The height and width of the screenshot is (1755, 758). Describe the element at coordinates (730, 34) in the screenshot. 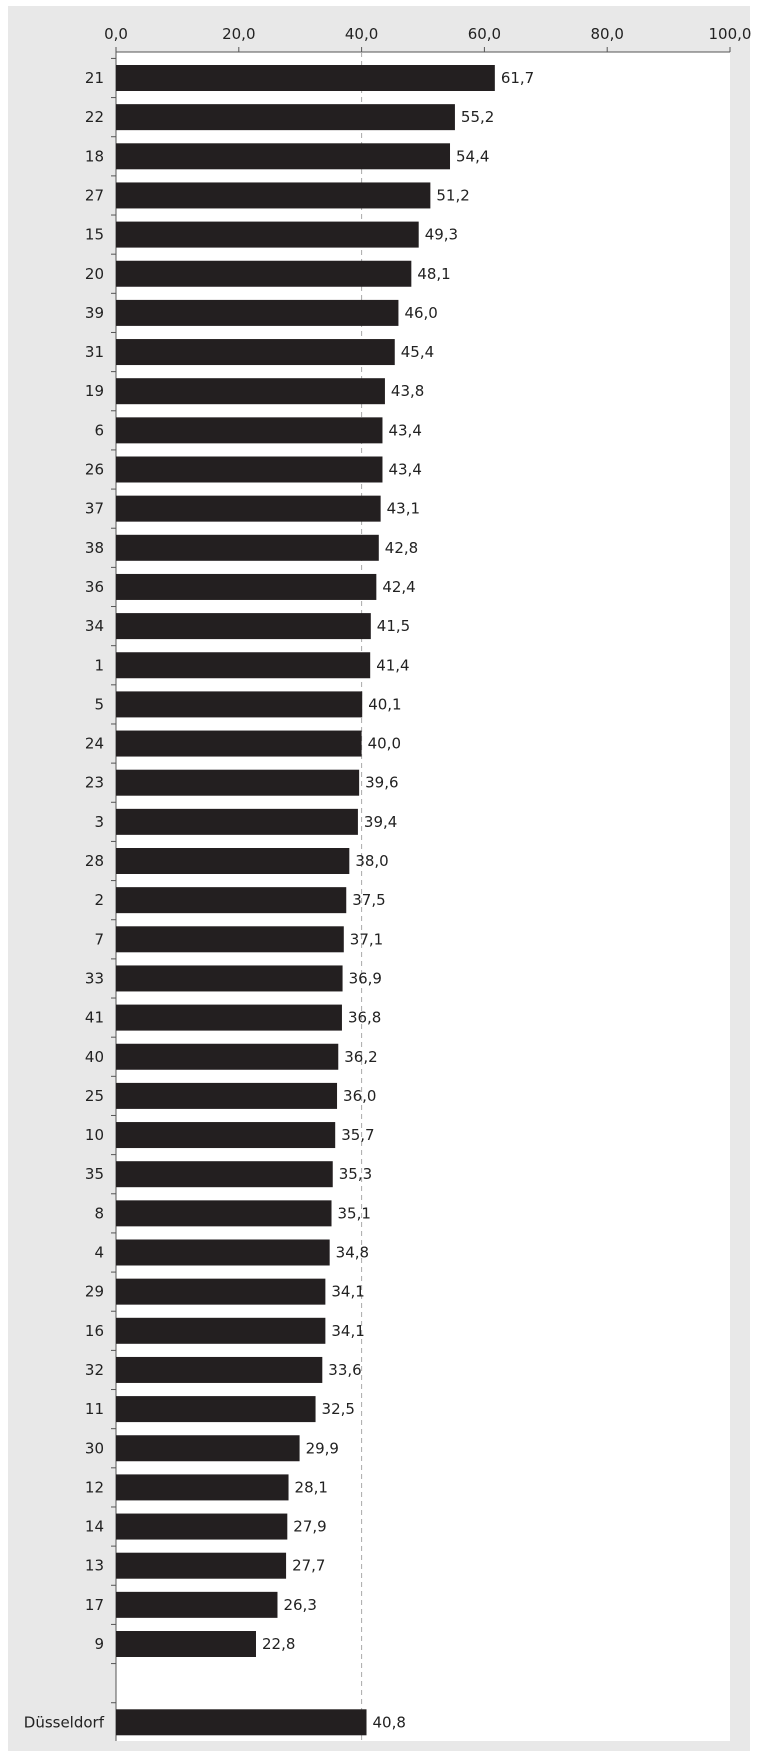

I see `x-tick-label: 100,0` at that location.